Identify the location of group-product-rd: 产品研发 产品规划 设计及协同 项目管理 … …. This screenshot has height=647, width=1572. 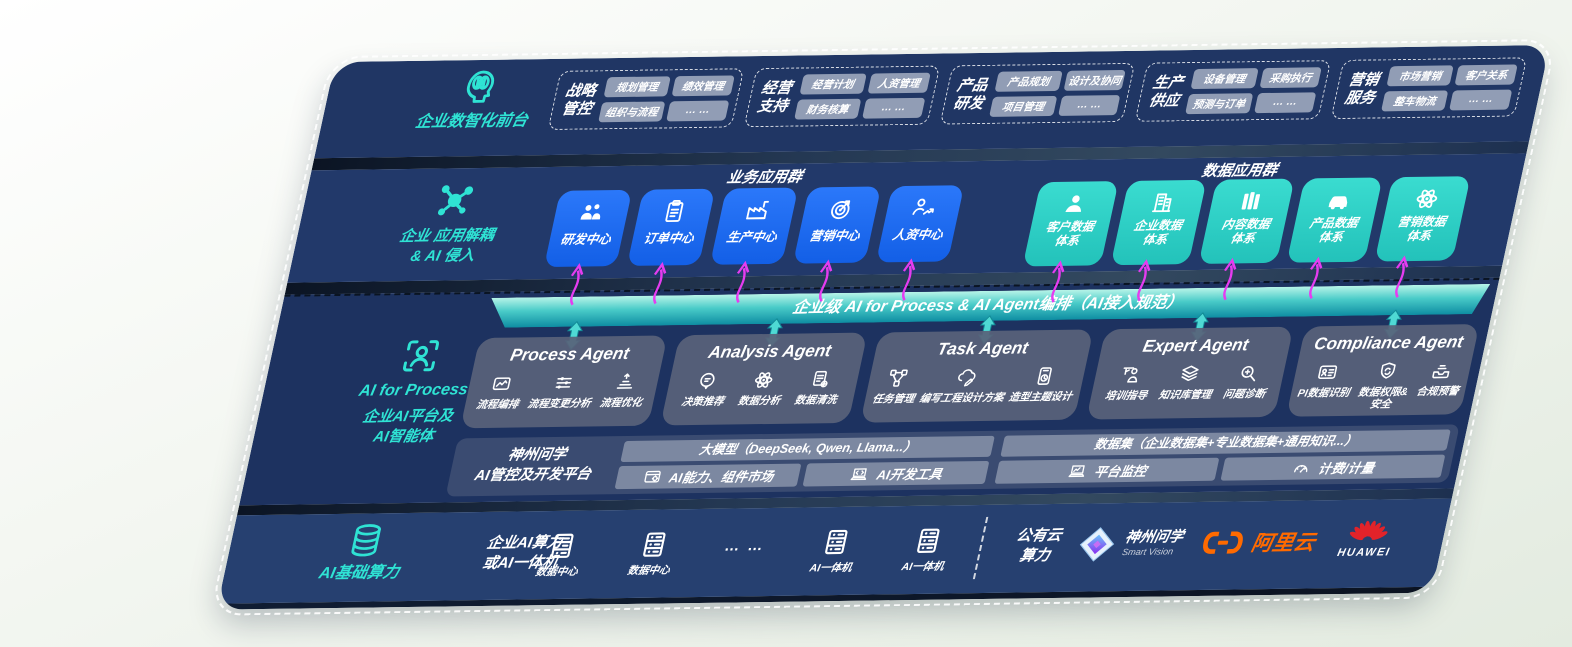
(1037, 93).